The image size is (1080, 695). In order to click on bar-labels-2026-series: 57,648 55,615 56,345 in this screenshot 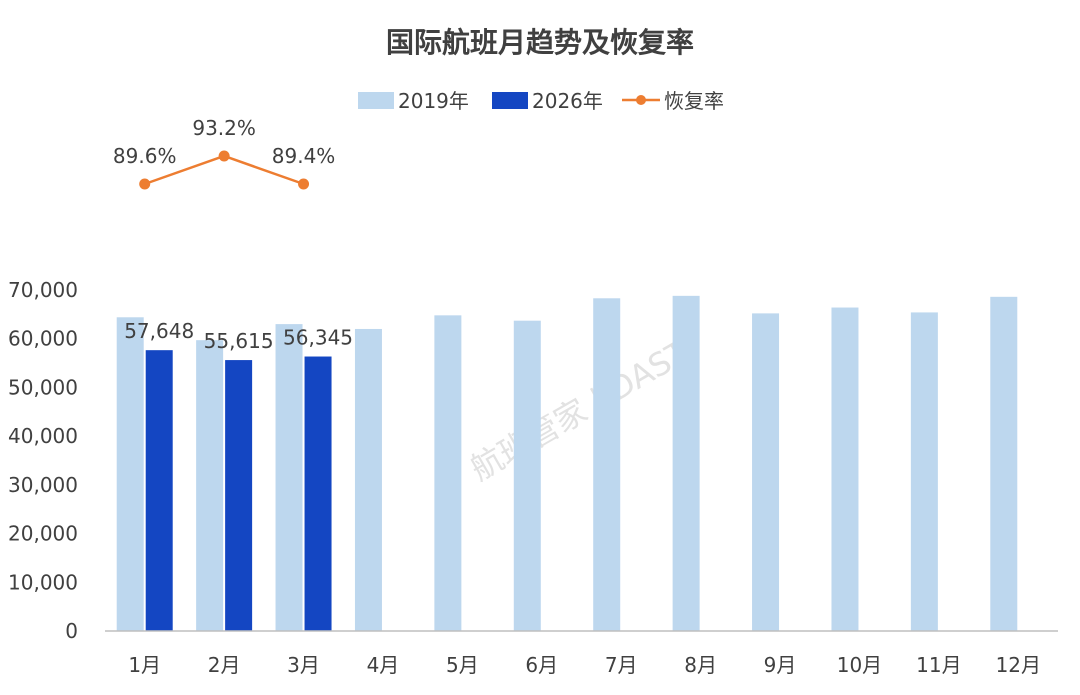, I will do `click(238, 336)`.